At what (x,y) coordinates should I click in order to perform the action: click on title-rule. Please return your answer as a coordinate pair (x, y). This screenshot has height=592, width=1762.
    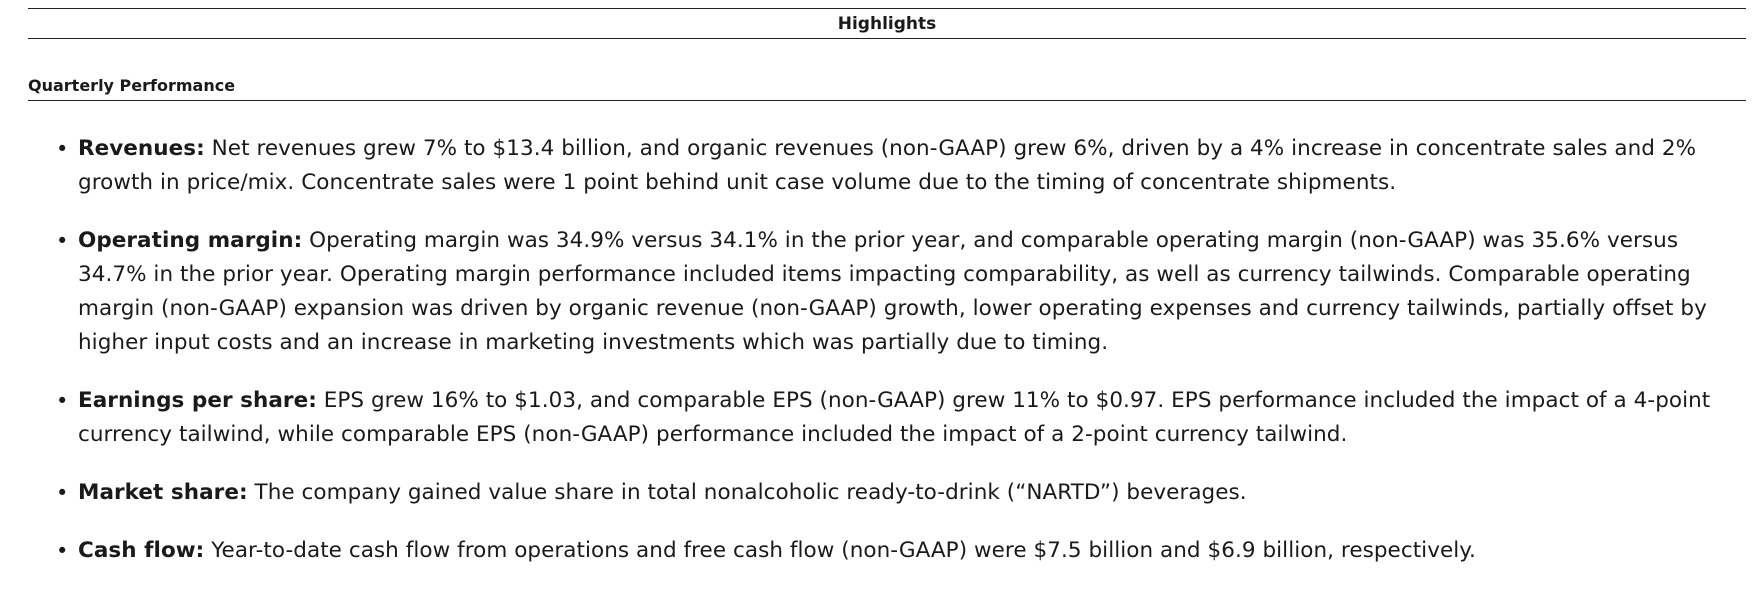
    Looking at the image, I should click on (887, 38).